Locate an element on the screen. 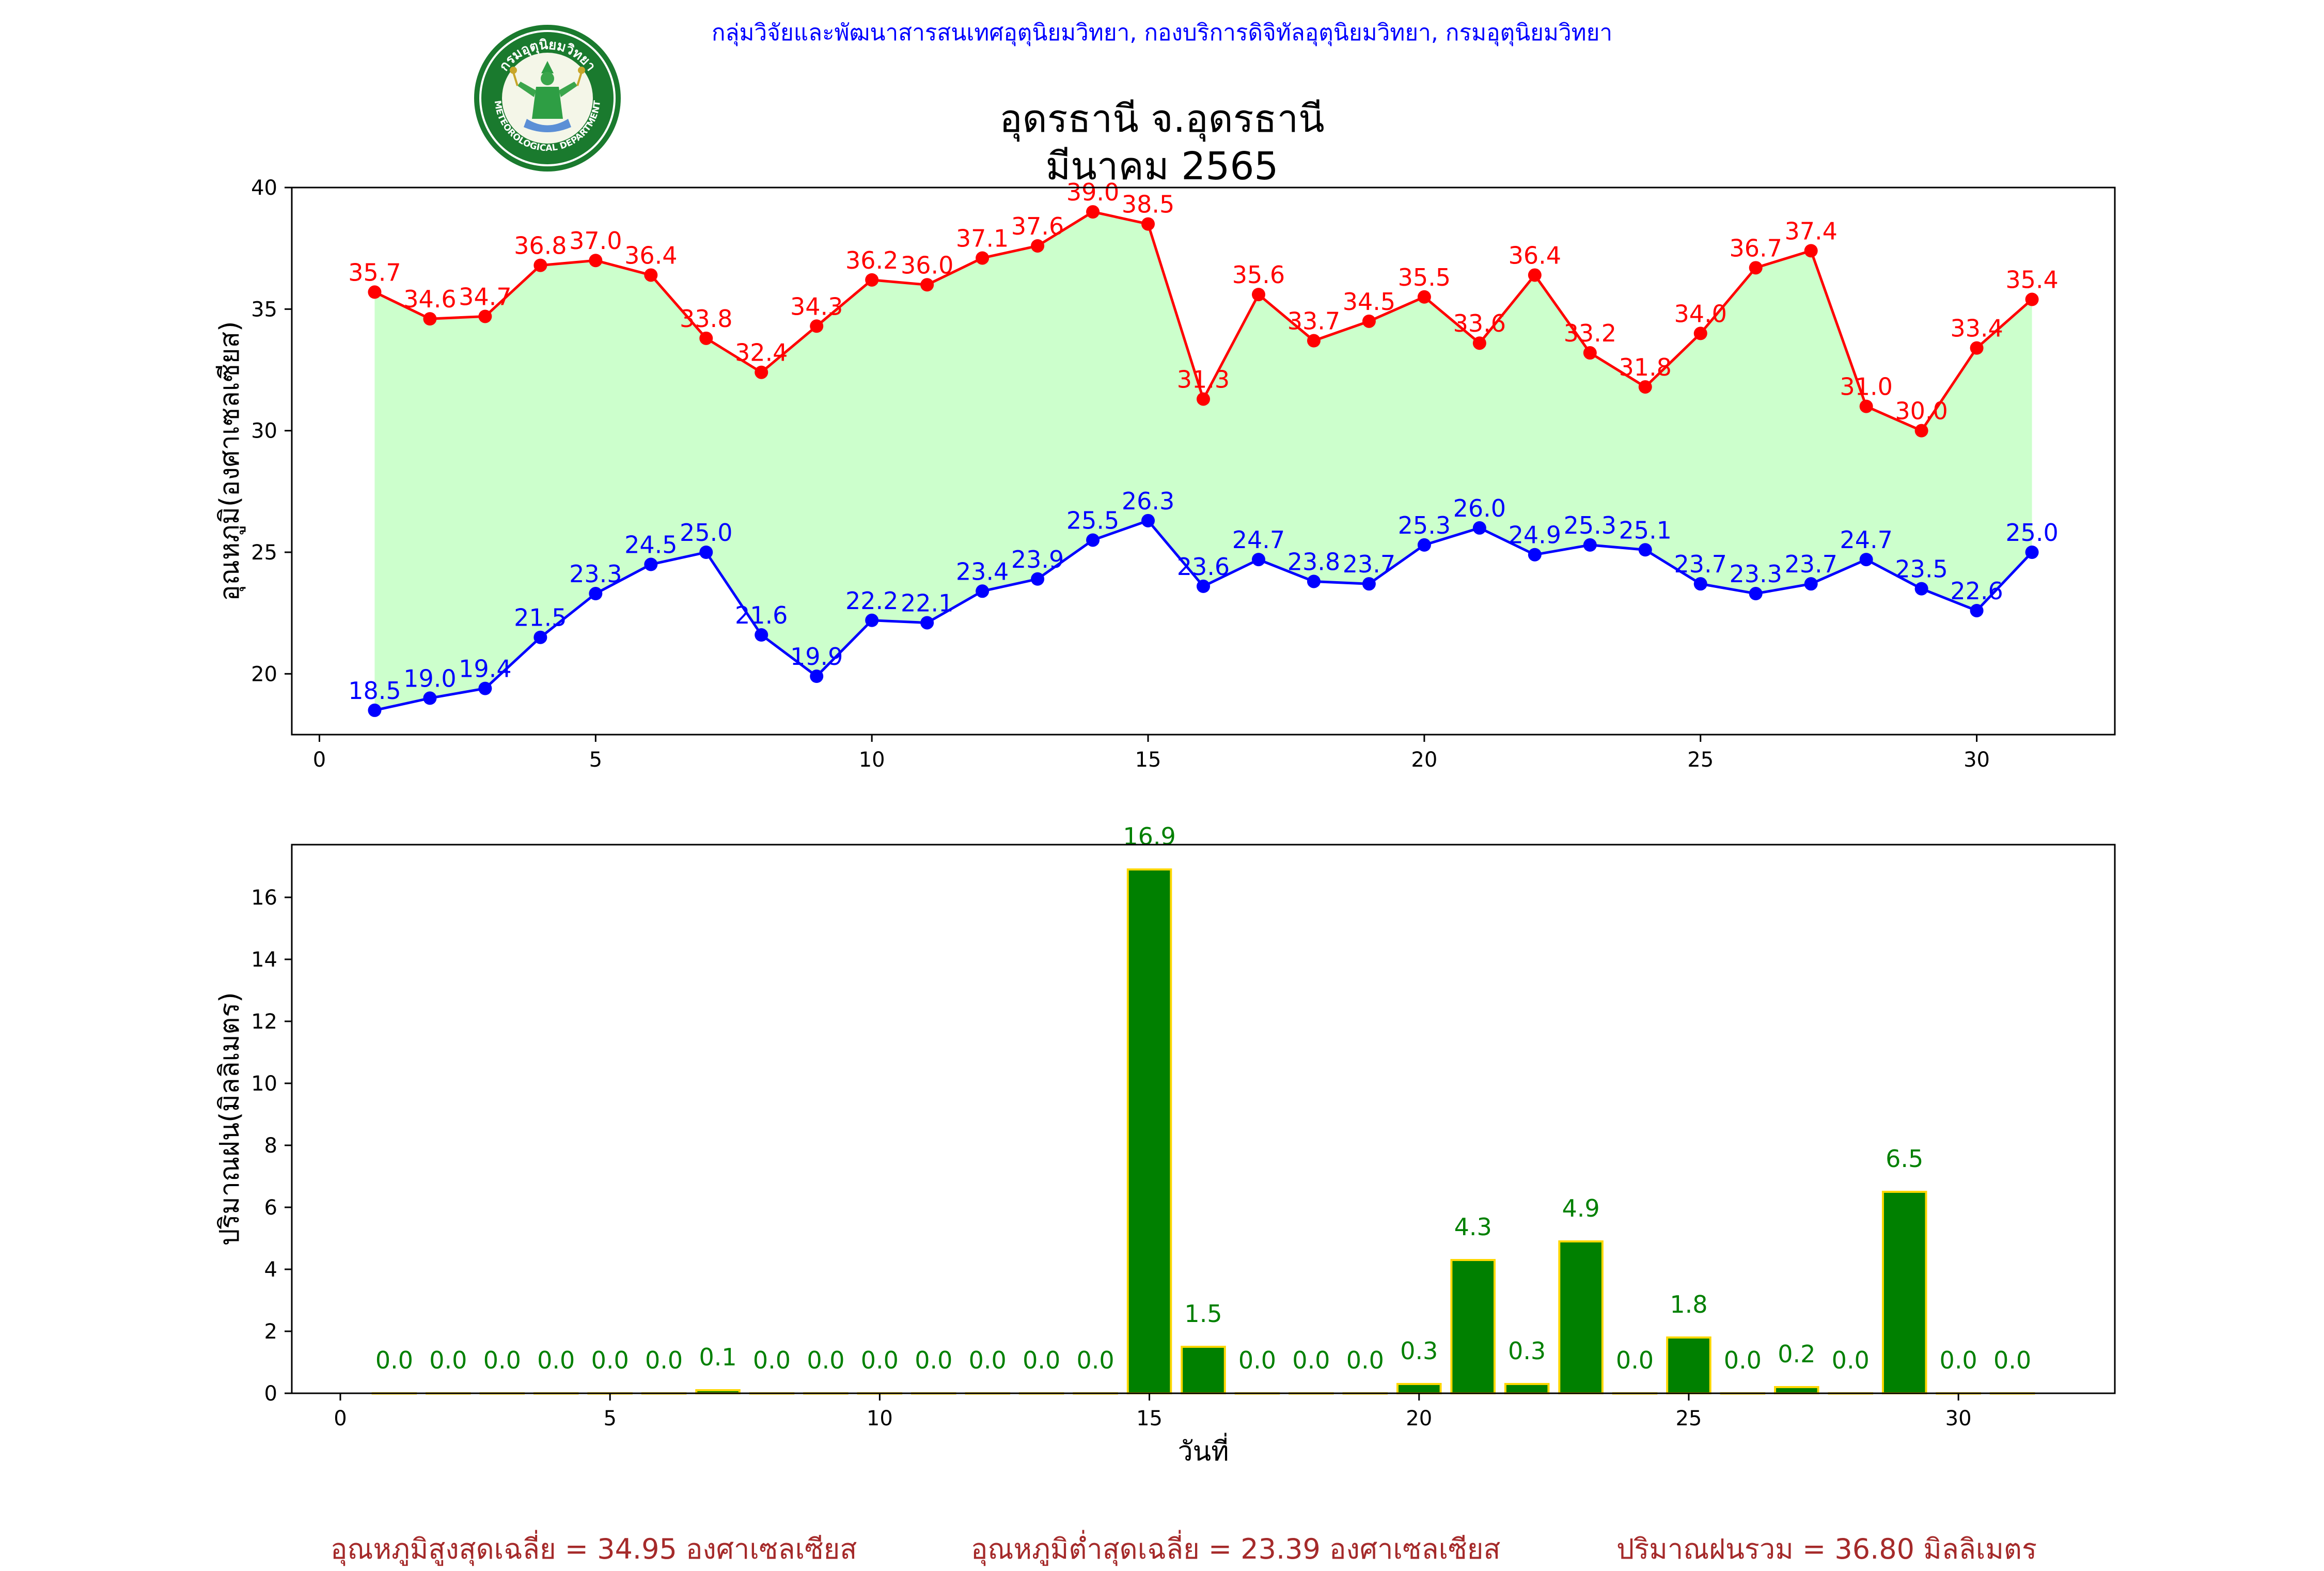 The width and height of the screenshot is (2324, 1571). min-temp-label: 24.5 is located at coordinates (650, 545).